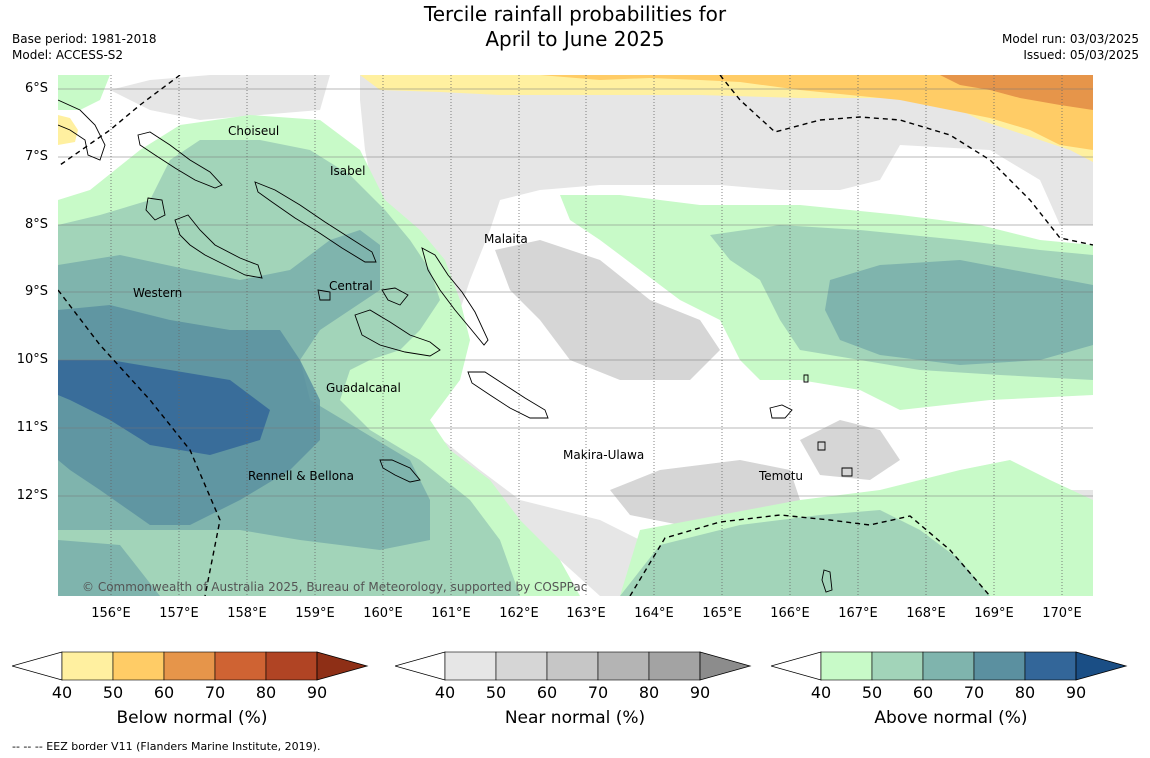  Describe the element at coordinates (317, 692) in the screenshot. I see `below-tick-90: 90` at that location.